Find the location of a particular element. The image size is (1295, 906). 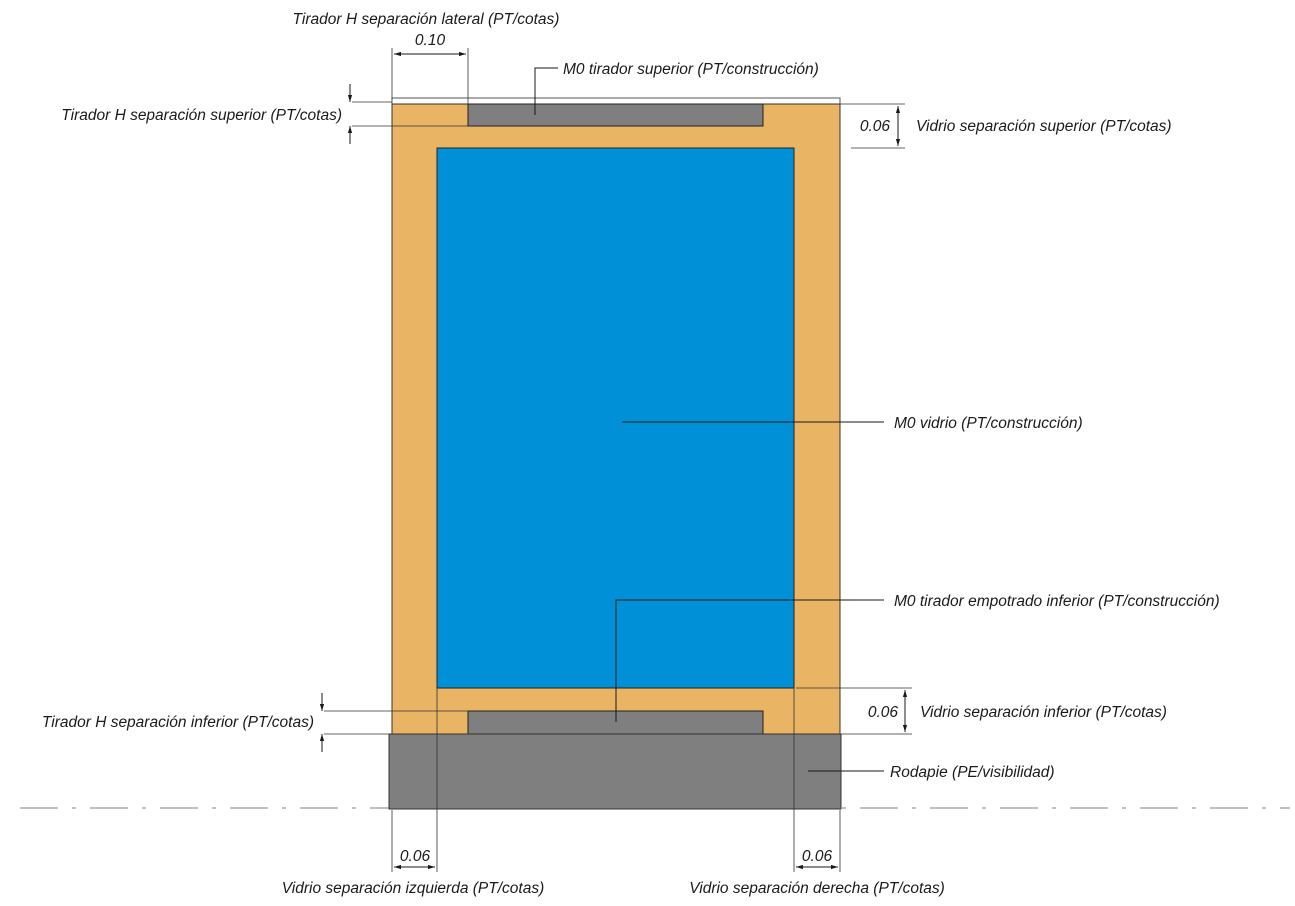

glass-bottom-label: Vidrio separación inferior (PT/cotas) is located at coordinates (1043, 712).